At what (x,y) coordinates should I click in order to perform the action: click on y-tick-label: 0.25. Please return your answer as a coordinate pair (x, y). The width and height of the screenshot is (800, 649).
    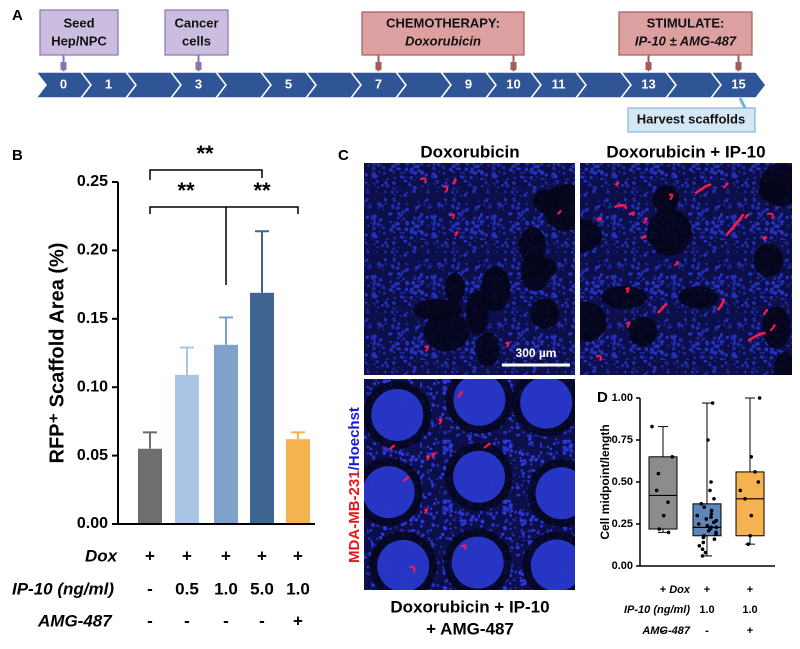
    Looking at the image, I should click on (92, 181).